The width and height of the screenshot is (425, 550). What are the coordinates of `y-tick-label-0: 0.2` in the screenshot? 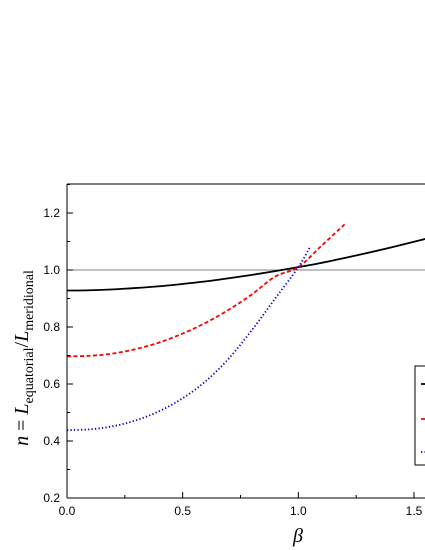 It's located at (51, 498).